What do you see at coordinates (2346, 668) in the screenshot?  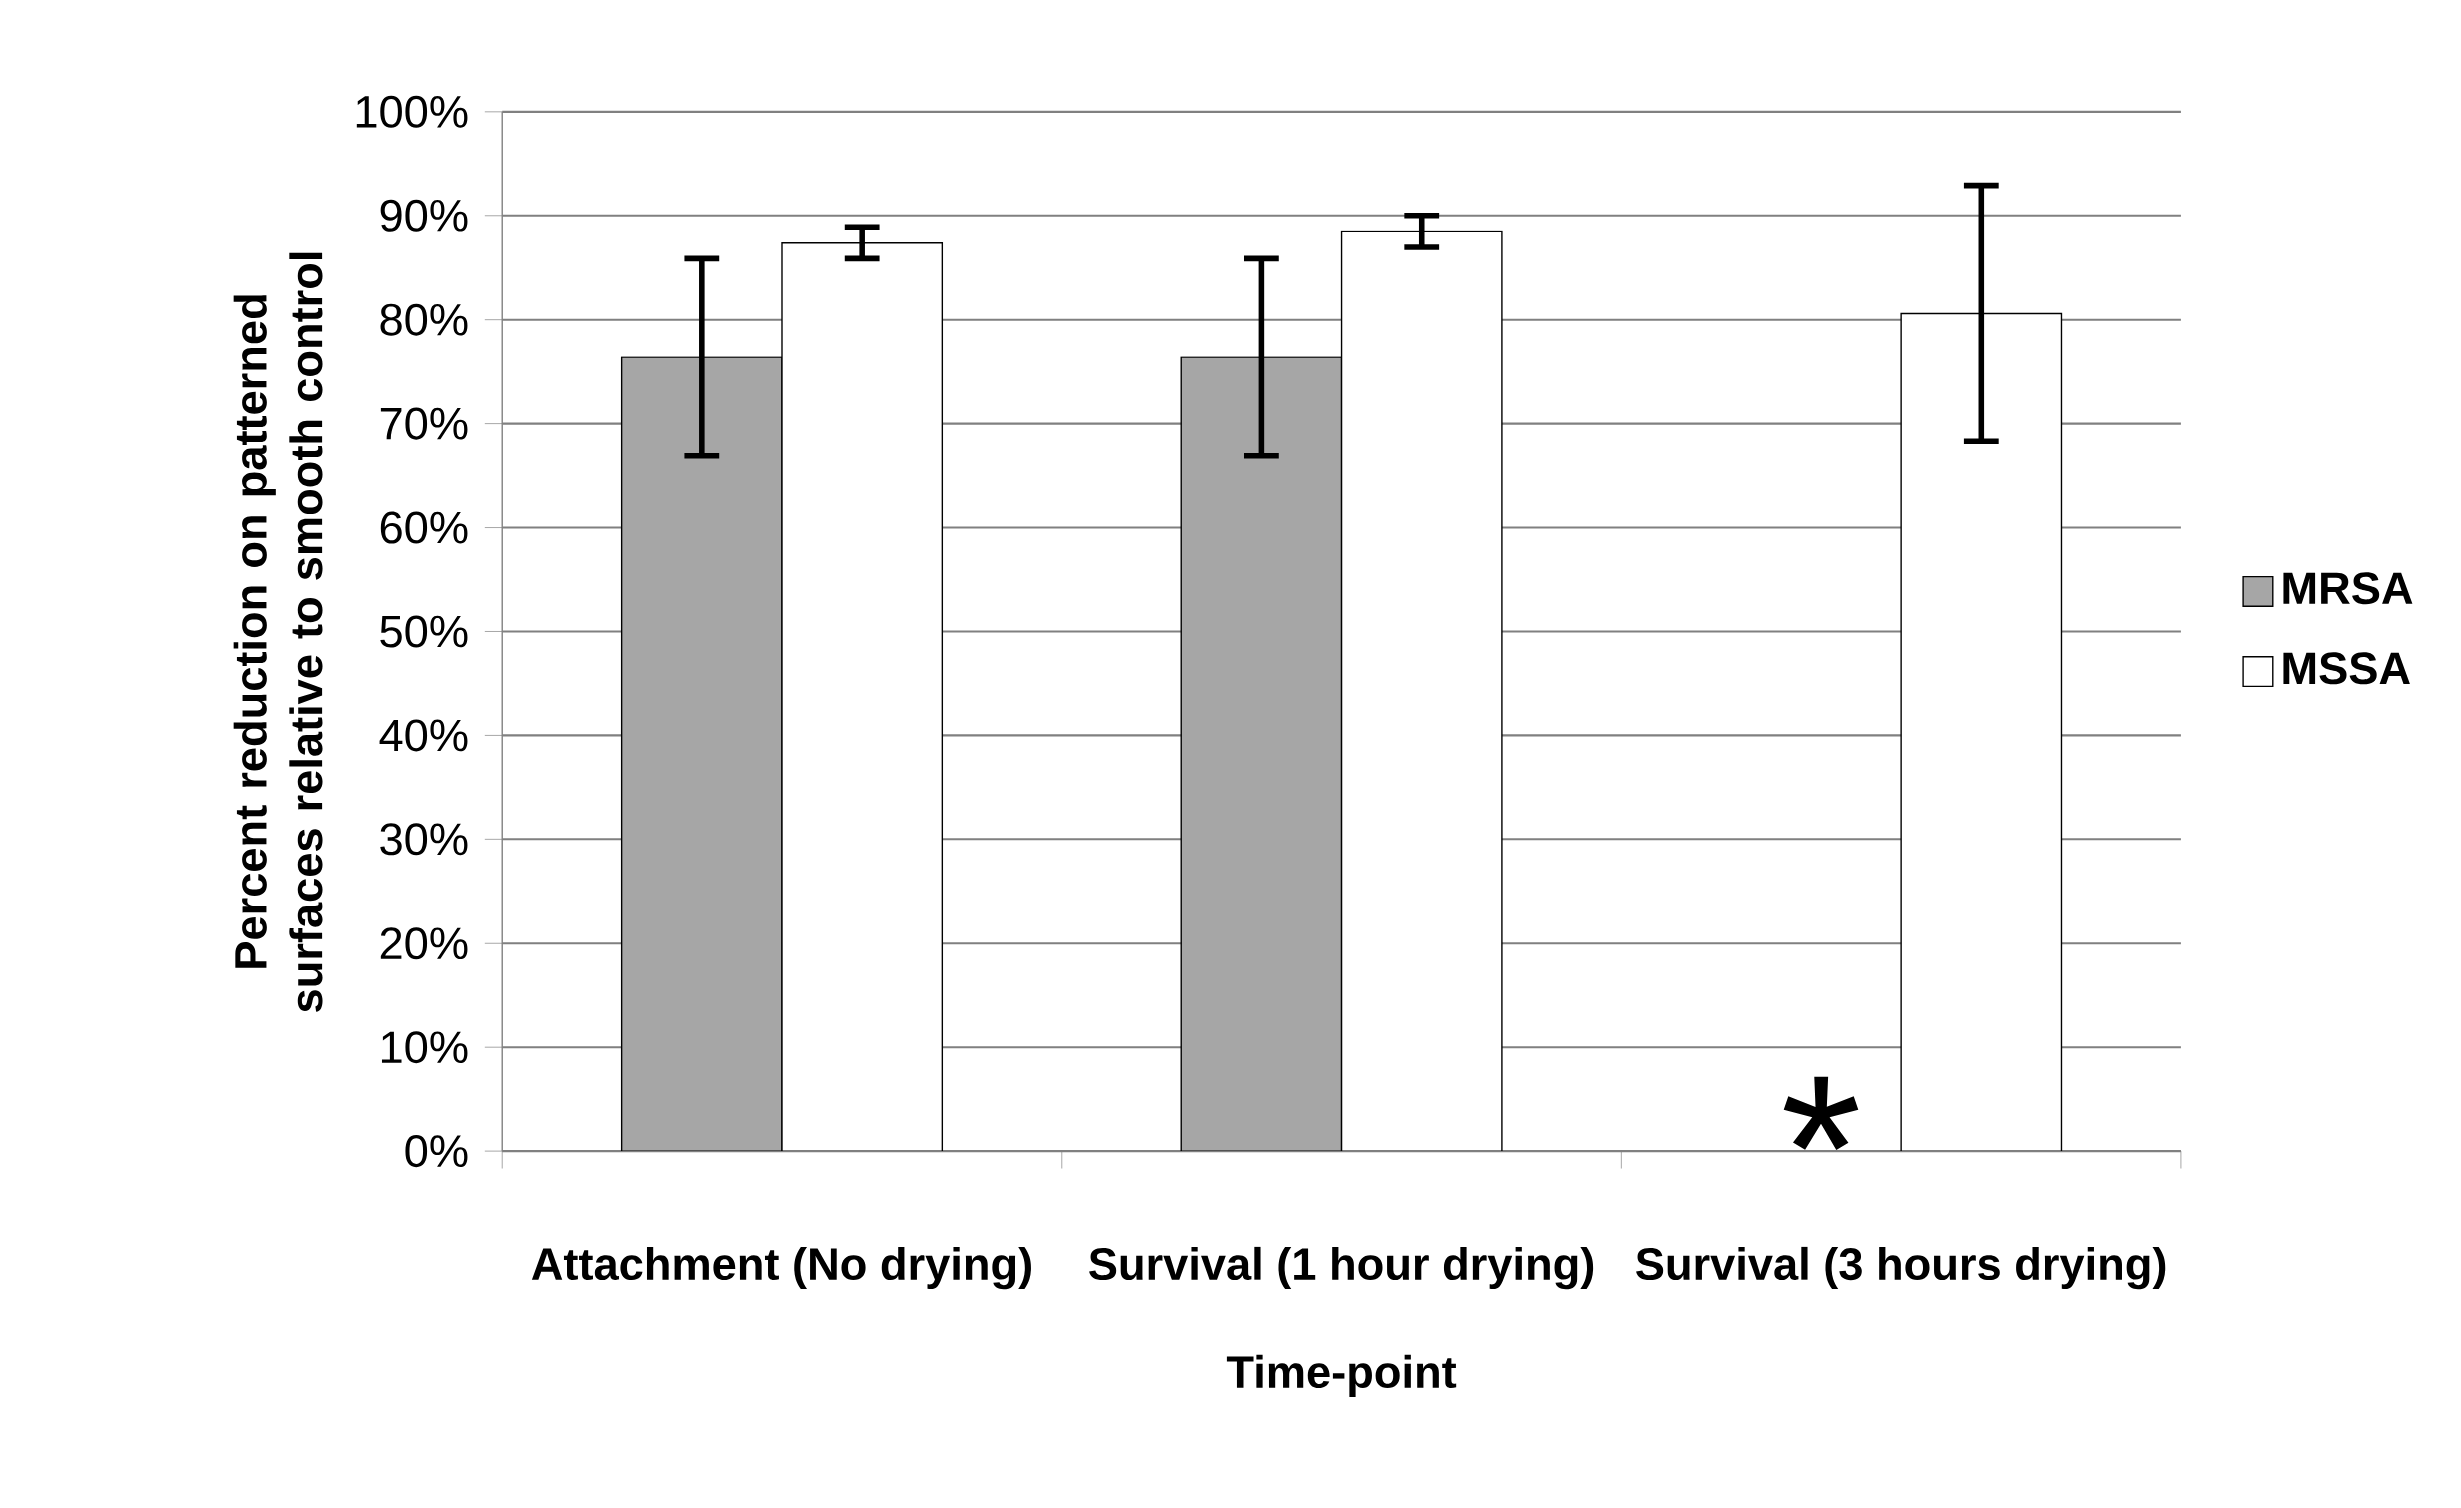 I see `legend-label: MSSA` at bounding box center [2346, 668].